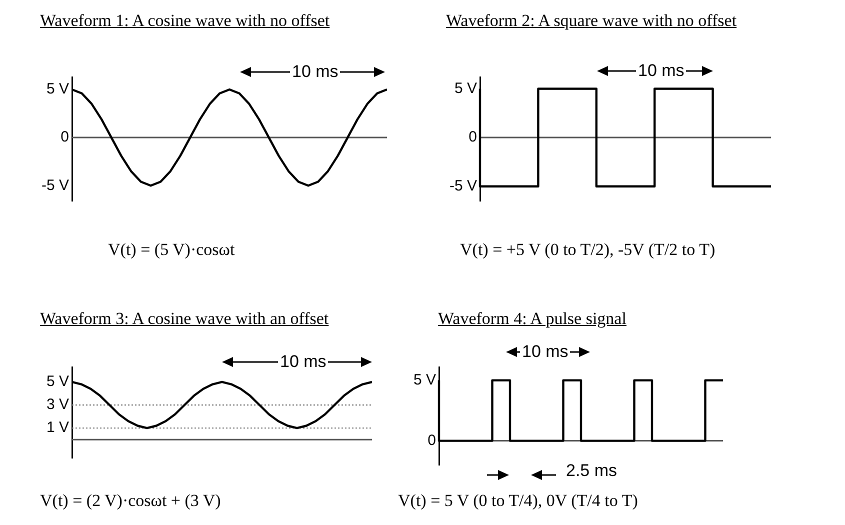 Image resolution: width=845 pixels, height=525 pixels. I want to click on text: V(t) = 5 V (0 to T/4), 0V (T/4 to T), so click(518, 501).